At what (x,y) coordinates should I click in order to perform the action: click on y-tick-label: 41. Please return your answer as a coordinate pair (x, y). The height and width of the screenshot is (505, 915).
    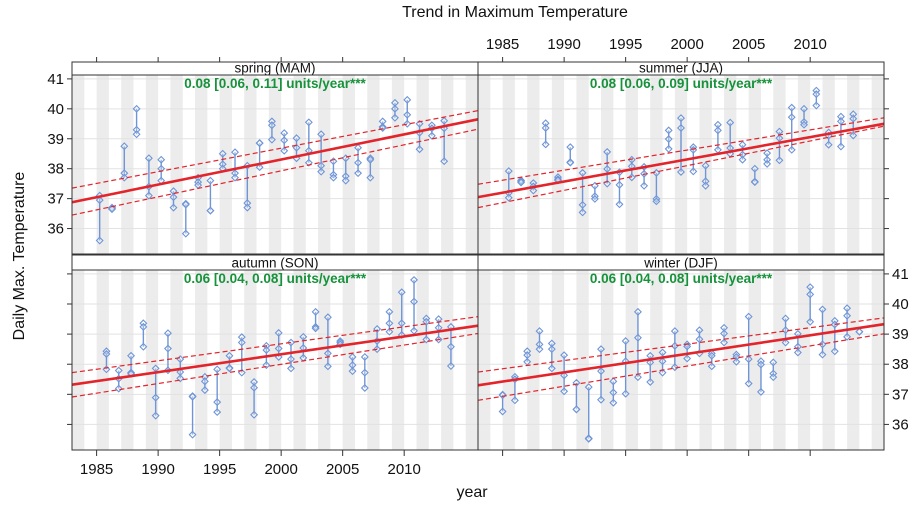
    Looking at the image, I should click on (900, 274).